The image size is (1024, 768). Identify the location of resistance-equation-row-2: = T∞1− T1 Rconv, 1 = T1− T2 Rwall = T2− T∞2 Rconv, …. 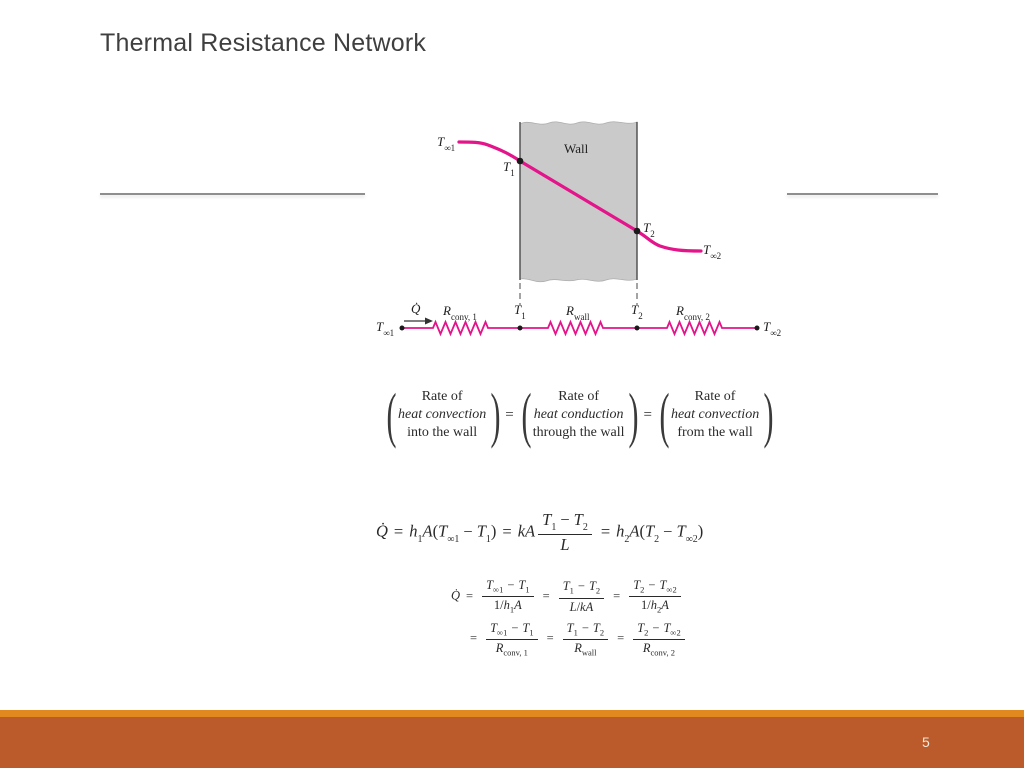
(569, 640).